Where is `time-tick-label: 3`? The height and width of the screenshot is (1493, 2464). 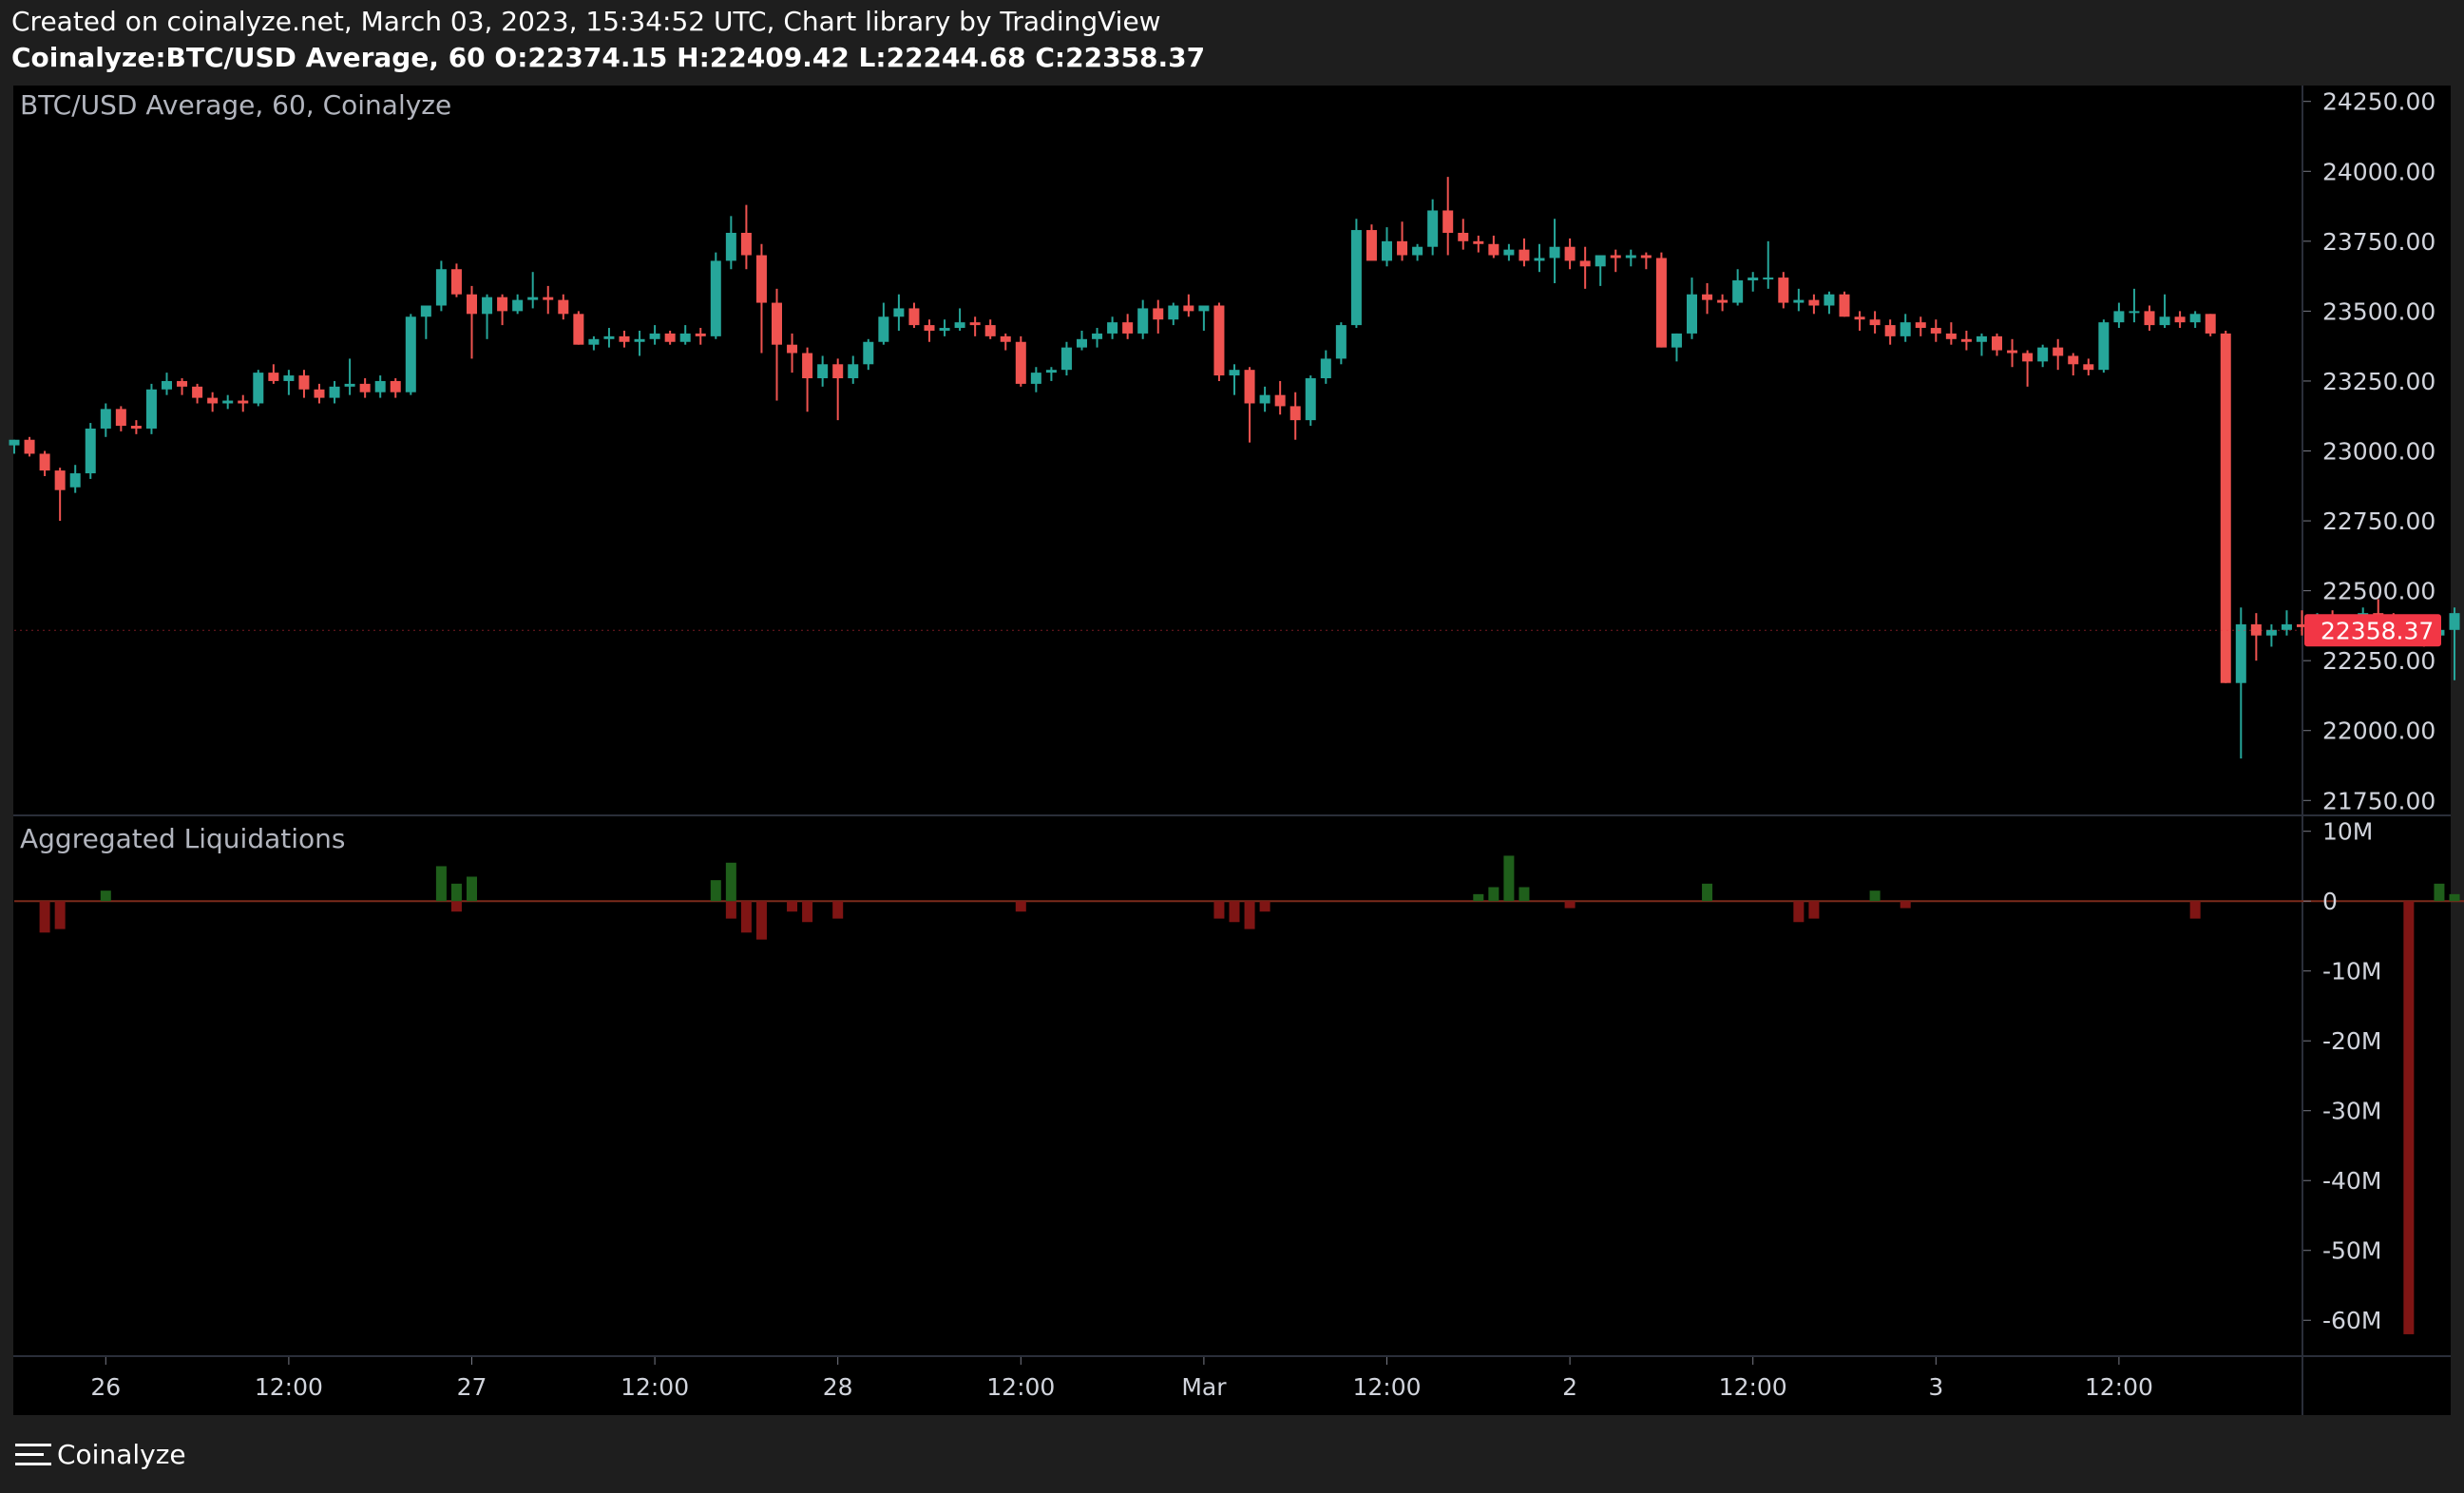
time-tick-label: 3 is located at coordinates (1935, 1387).